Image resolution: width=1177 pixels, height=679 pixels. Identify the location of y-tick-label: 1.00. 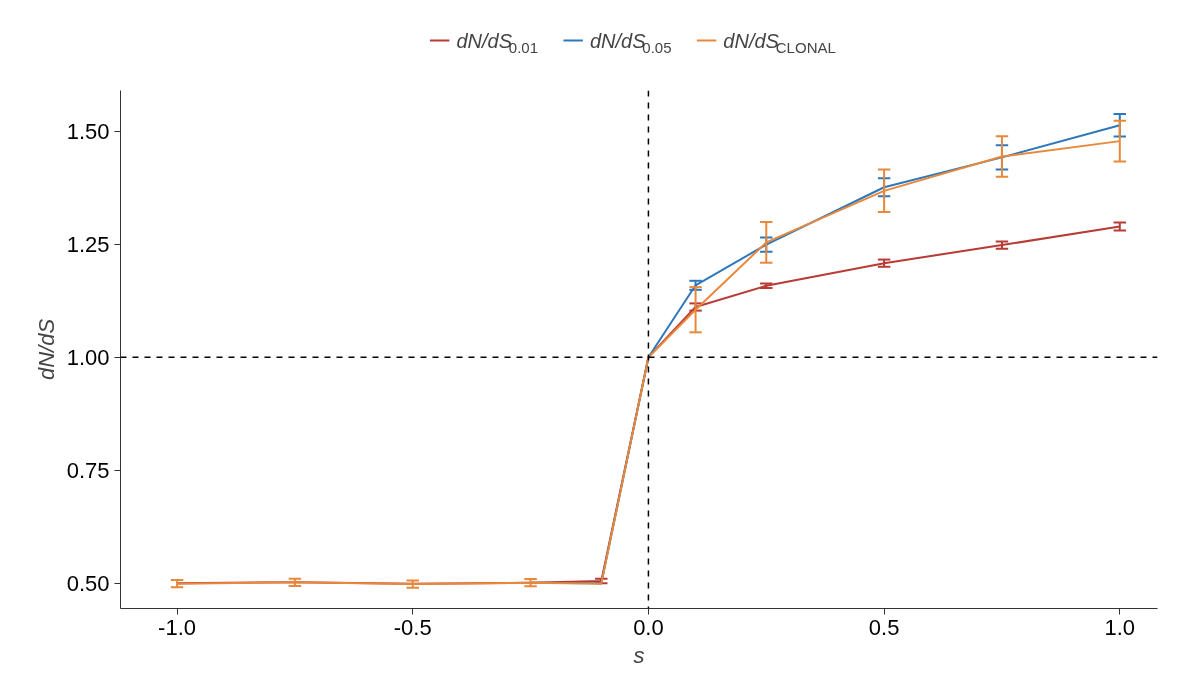
(88, 357).